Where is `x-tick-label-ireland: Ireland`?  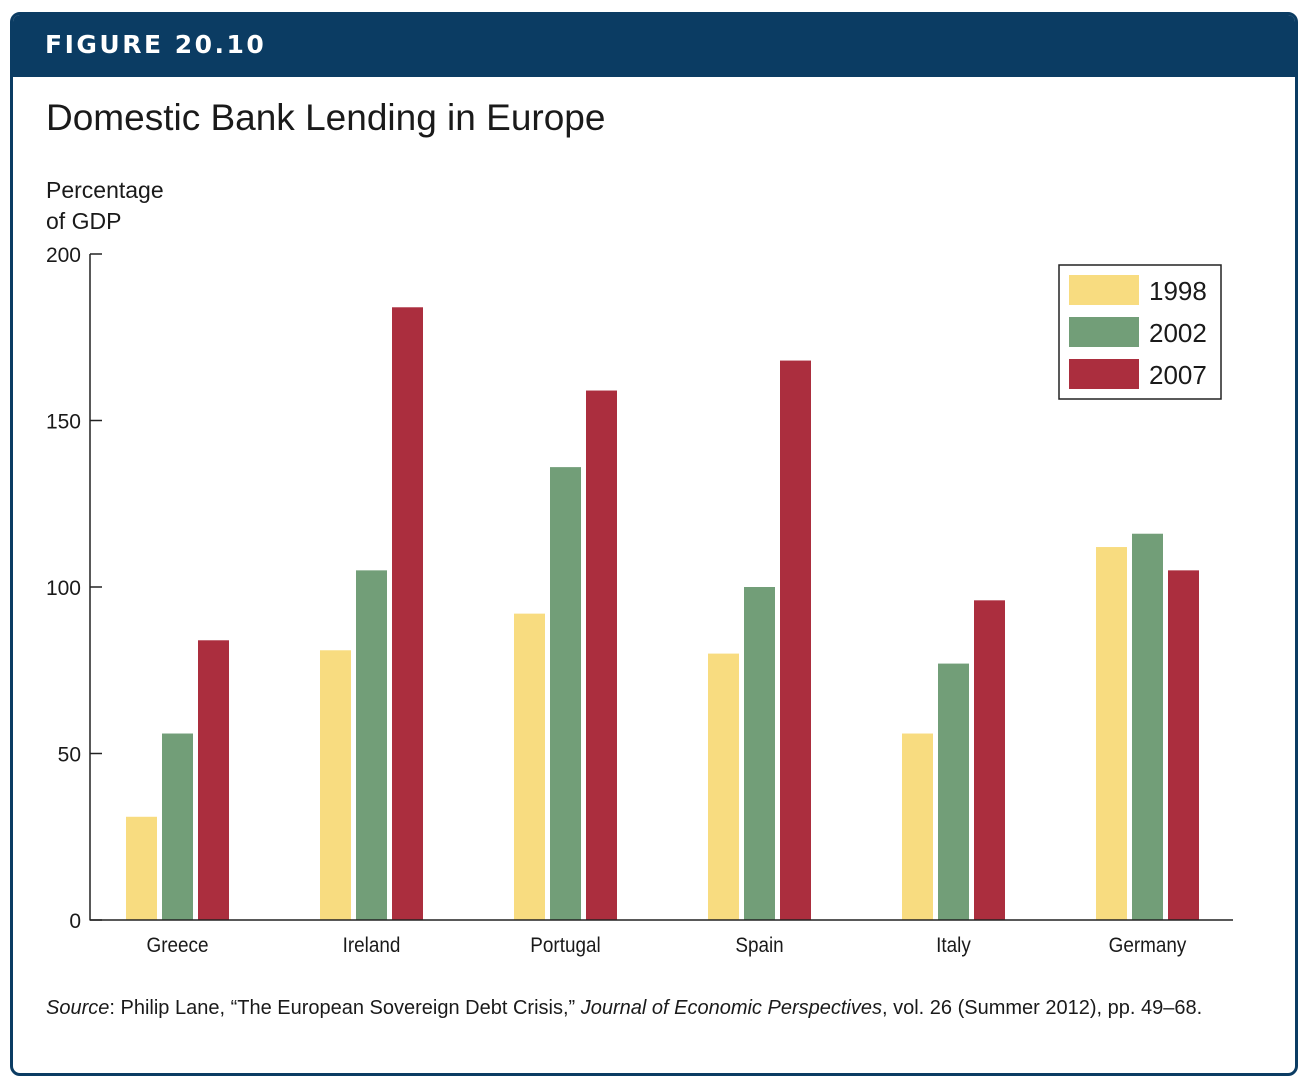 x-tick-label-ireland: Ireland is located at coordinates (372, 945).